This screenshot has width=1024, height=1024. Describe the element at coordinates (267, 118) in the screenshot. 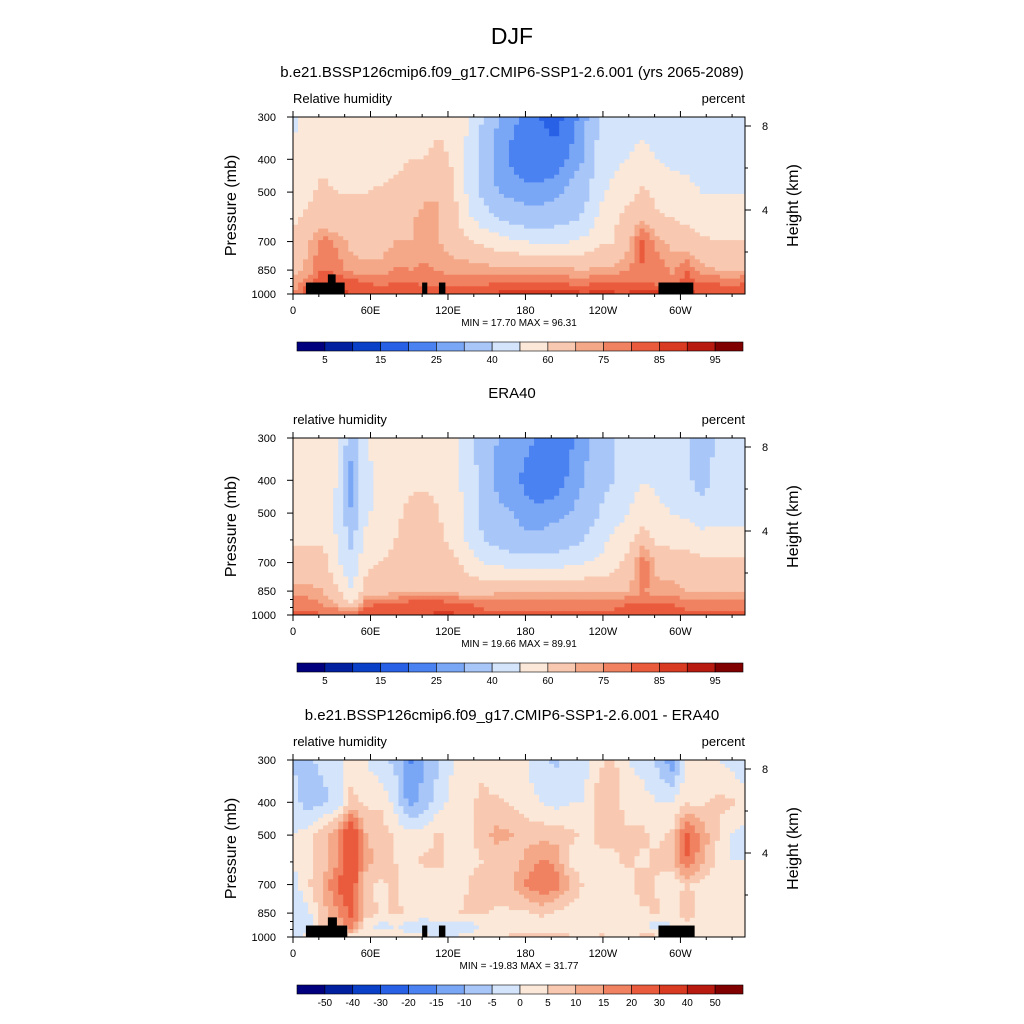

I see `pressure-tick-label: 300` at that location.